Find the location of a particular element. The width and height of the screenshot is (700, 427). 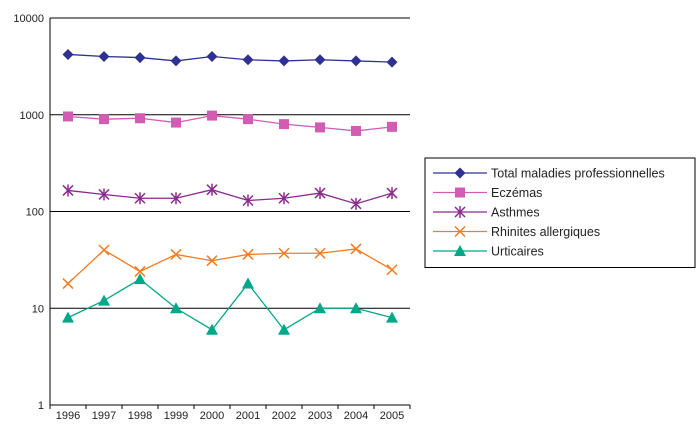

x-tick-label: 2000 is located at coordinates (212, 416).